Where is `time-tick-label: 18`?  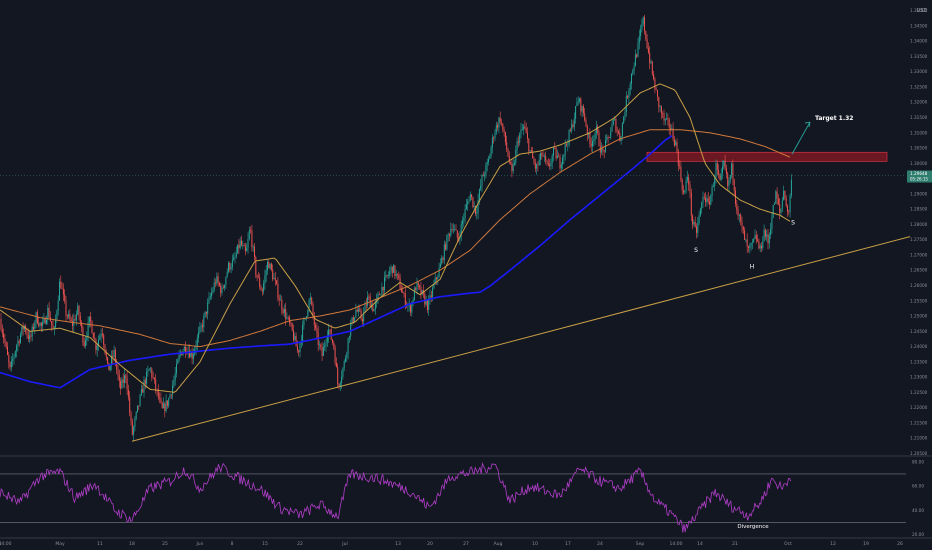 time-tick-label: 18 is located at coordinates (132, 544).